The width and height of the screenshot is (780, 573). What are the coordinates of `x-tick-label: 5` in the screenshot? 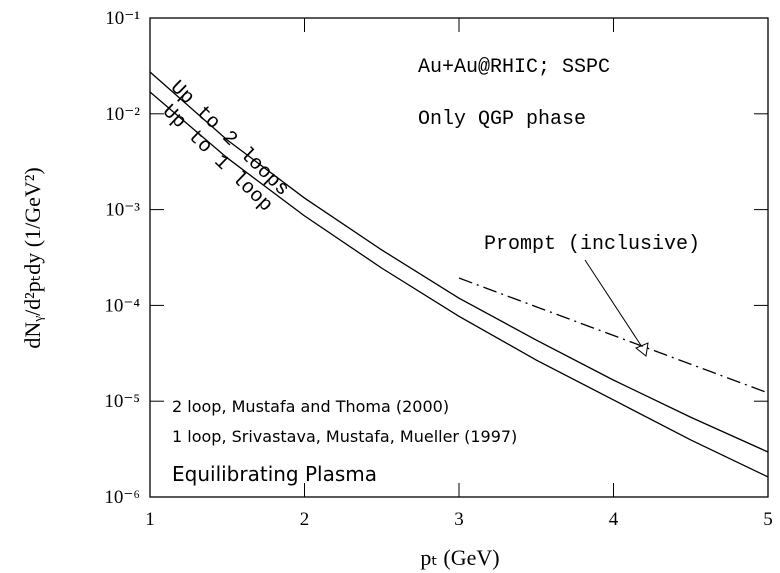 It's located at (768, 519).